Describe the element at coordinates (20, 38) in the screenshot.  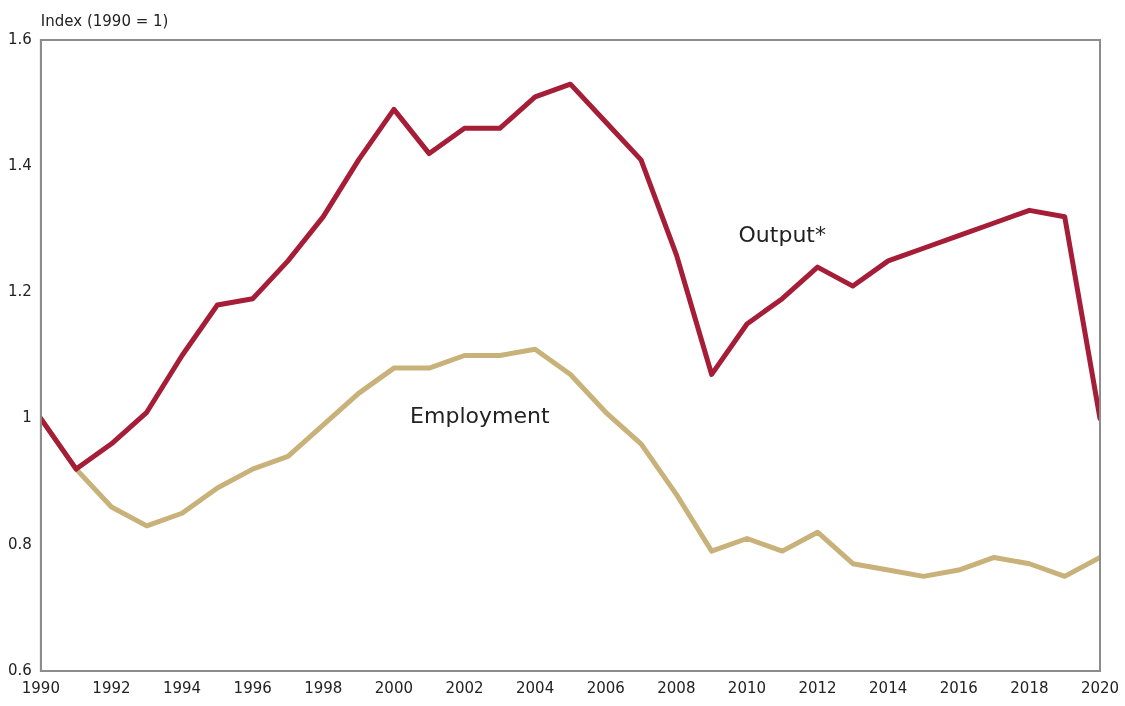
I see `y-tick-label: 1.6` at that location.